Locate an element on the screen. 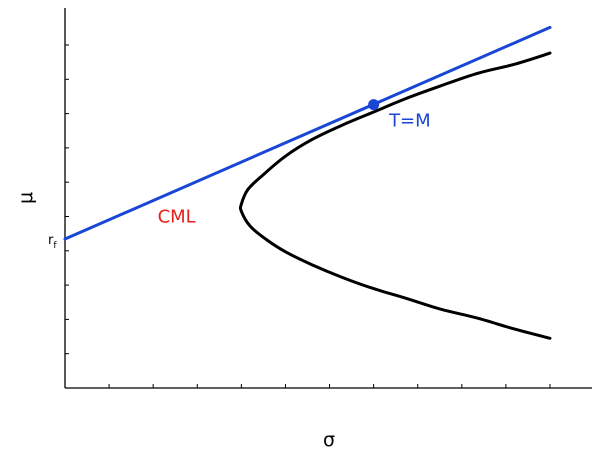  rf-label-base: r is located at coordinates (51, 240).